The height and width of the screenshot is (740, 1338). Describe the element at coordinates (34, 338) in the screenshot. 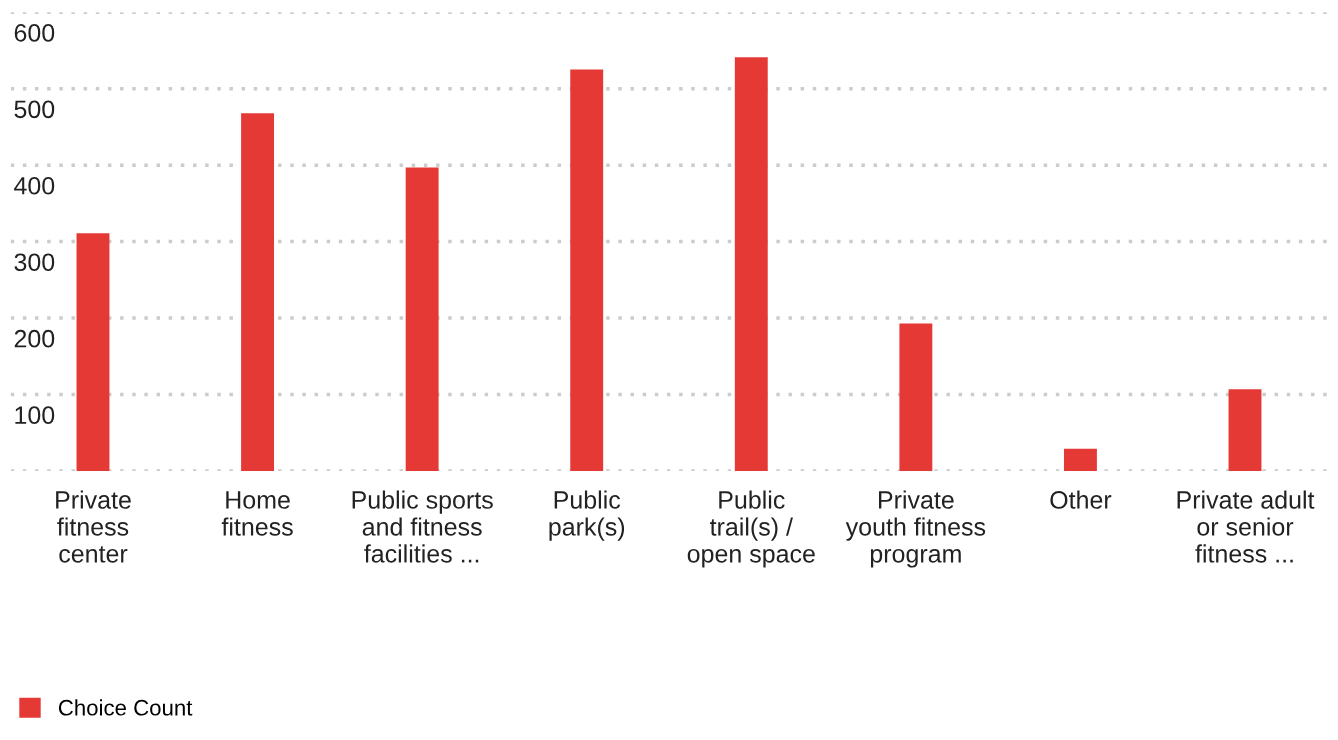

I see `y-tick-label: 200` at that location.